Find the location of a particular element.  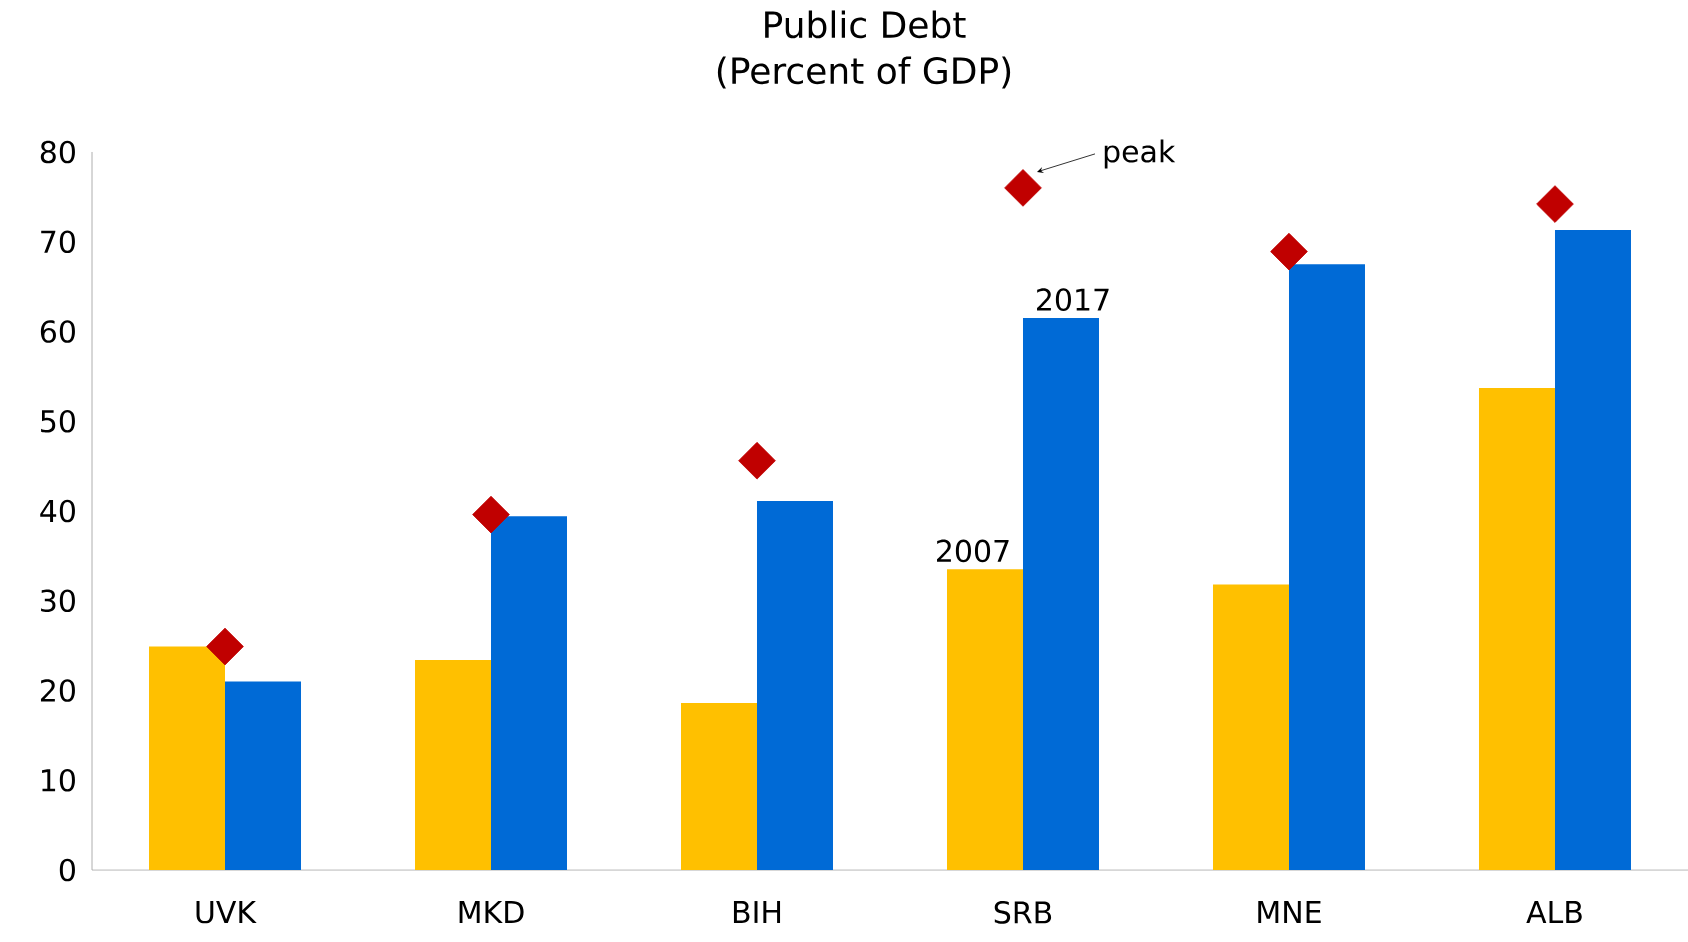

x-tick-label: UVK is located at coordinates (226, 912).